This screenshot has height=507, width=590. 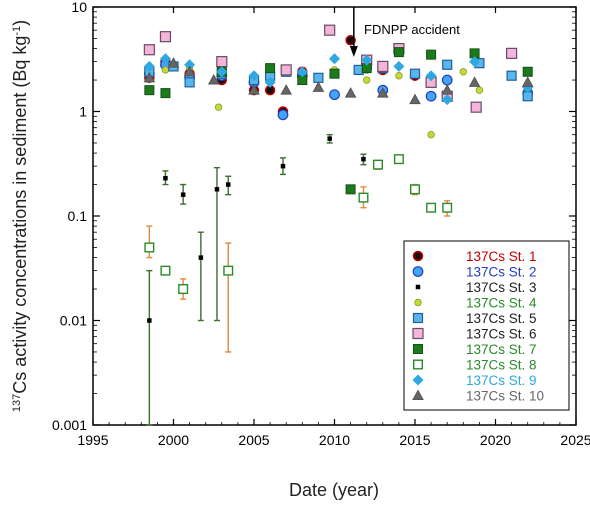 What do you see at coordinates (173, 440) in the screenshot?
I see `x-tick-label: 2000` at bounding box center [173, 440].